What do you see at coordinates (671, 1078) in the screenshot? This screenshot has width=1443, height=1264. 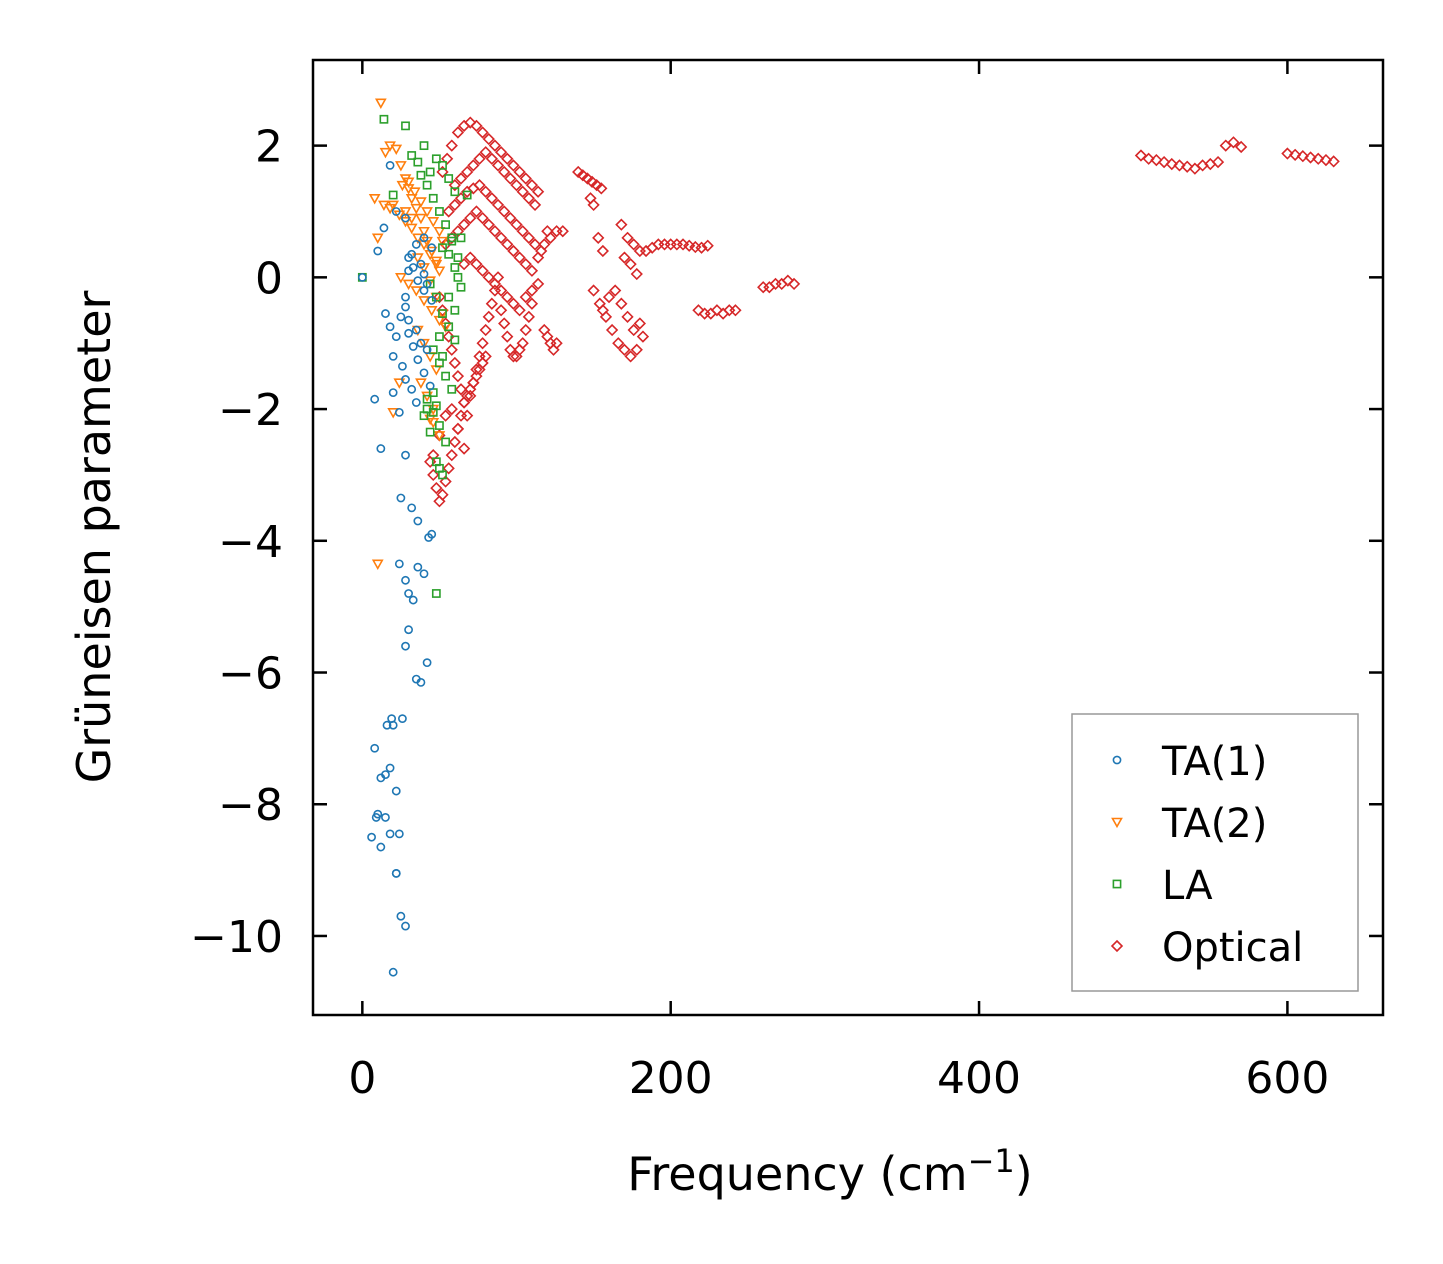 I see `x-tick-label: 200` at bounding box center [671, 1078].